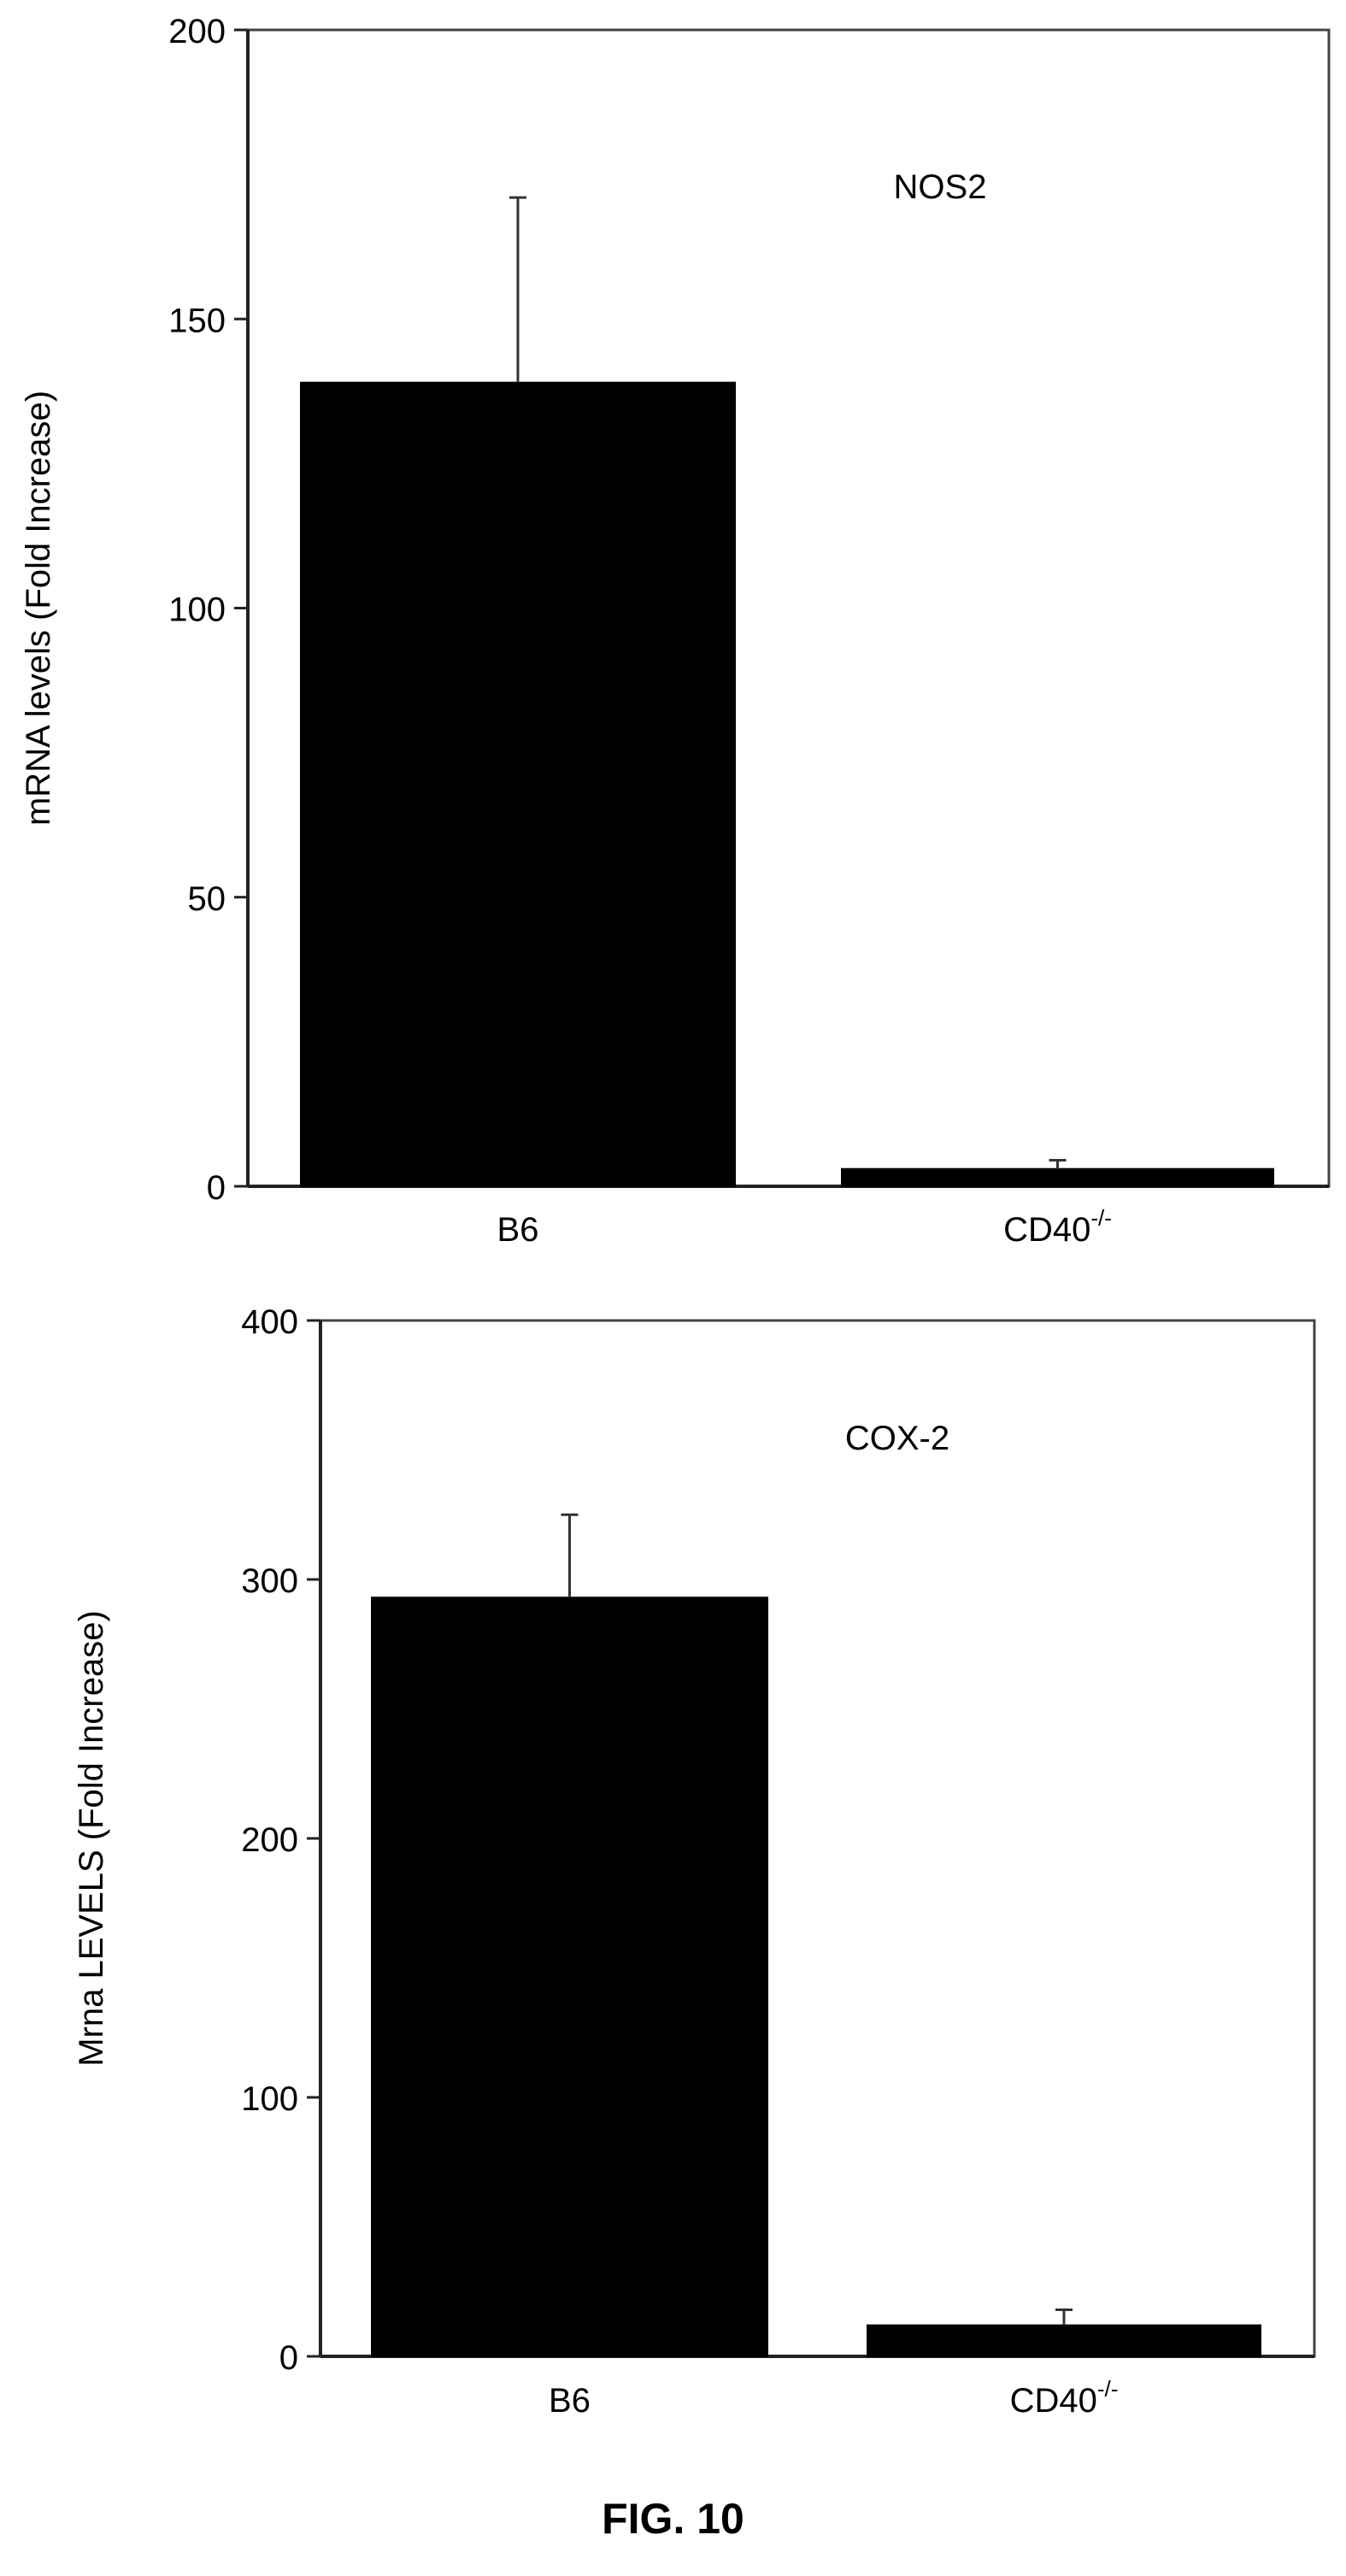  Describe the element at coordinates (269, 1581) in the screenshot. I see `y-tick-label: 300` at that location.